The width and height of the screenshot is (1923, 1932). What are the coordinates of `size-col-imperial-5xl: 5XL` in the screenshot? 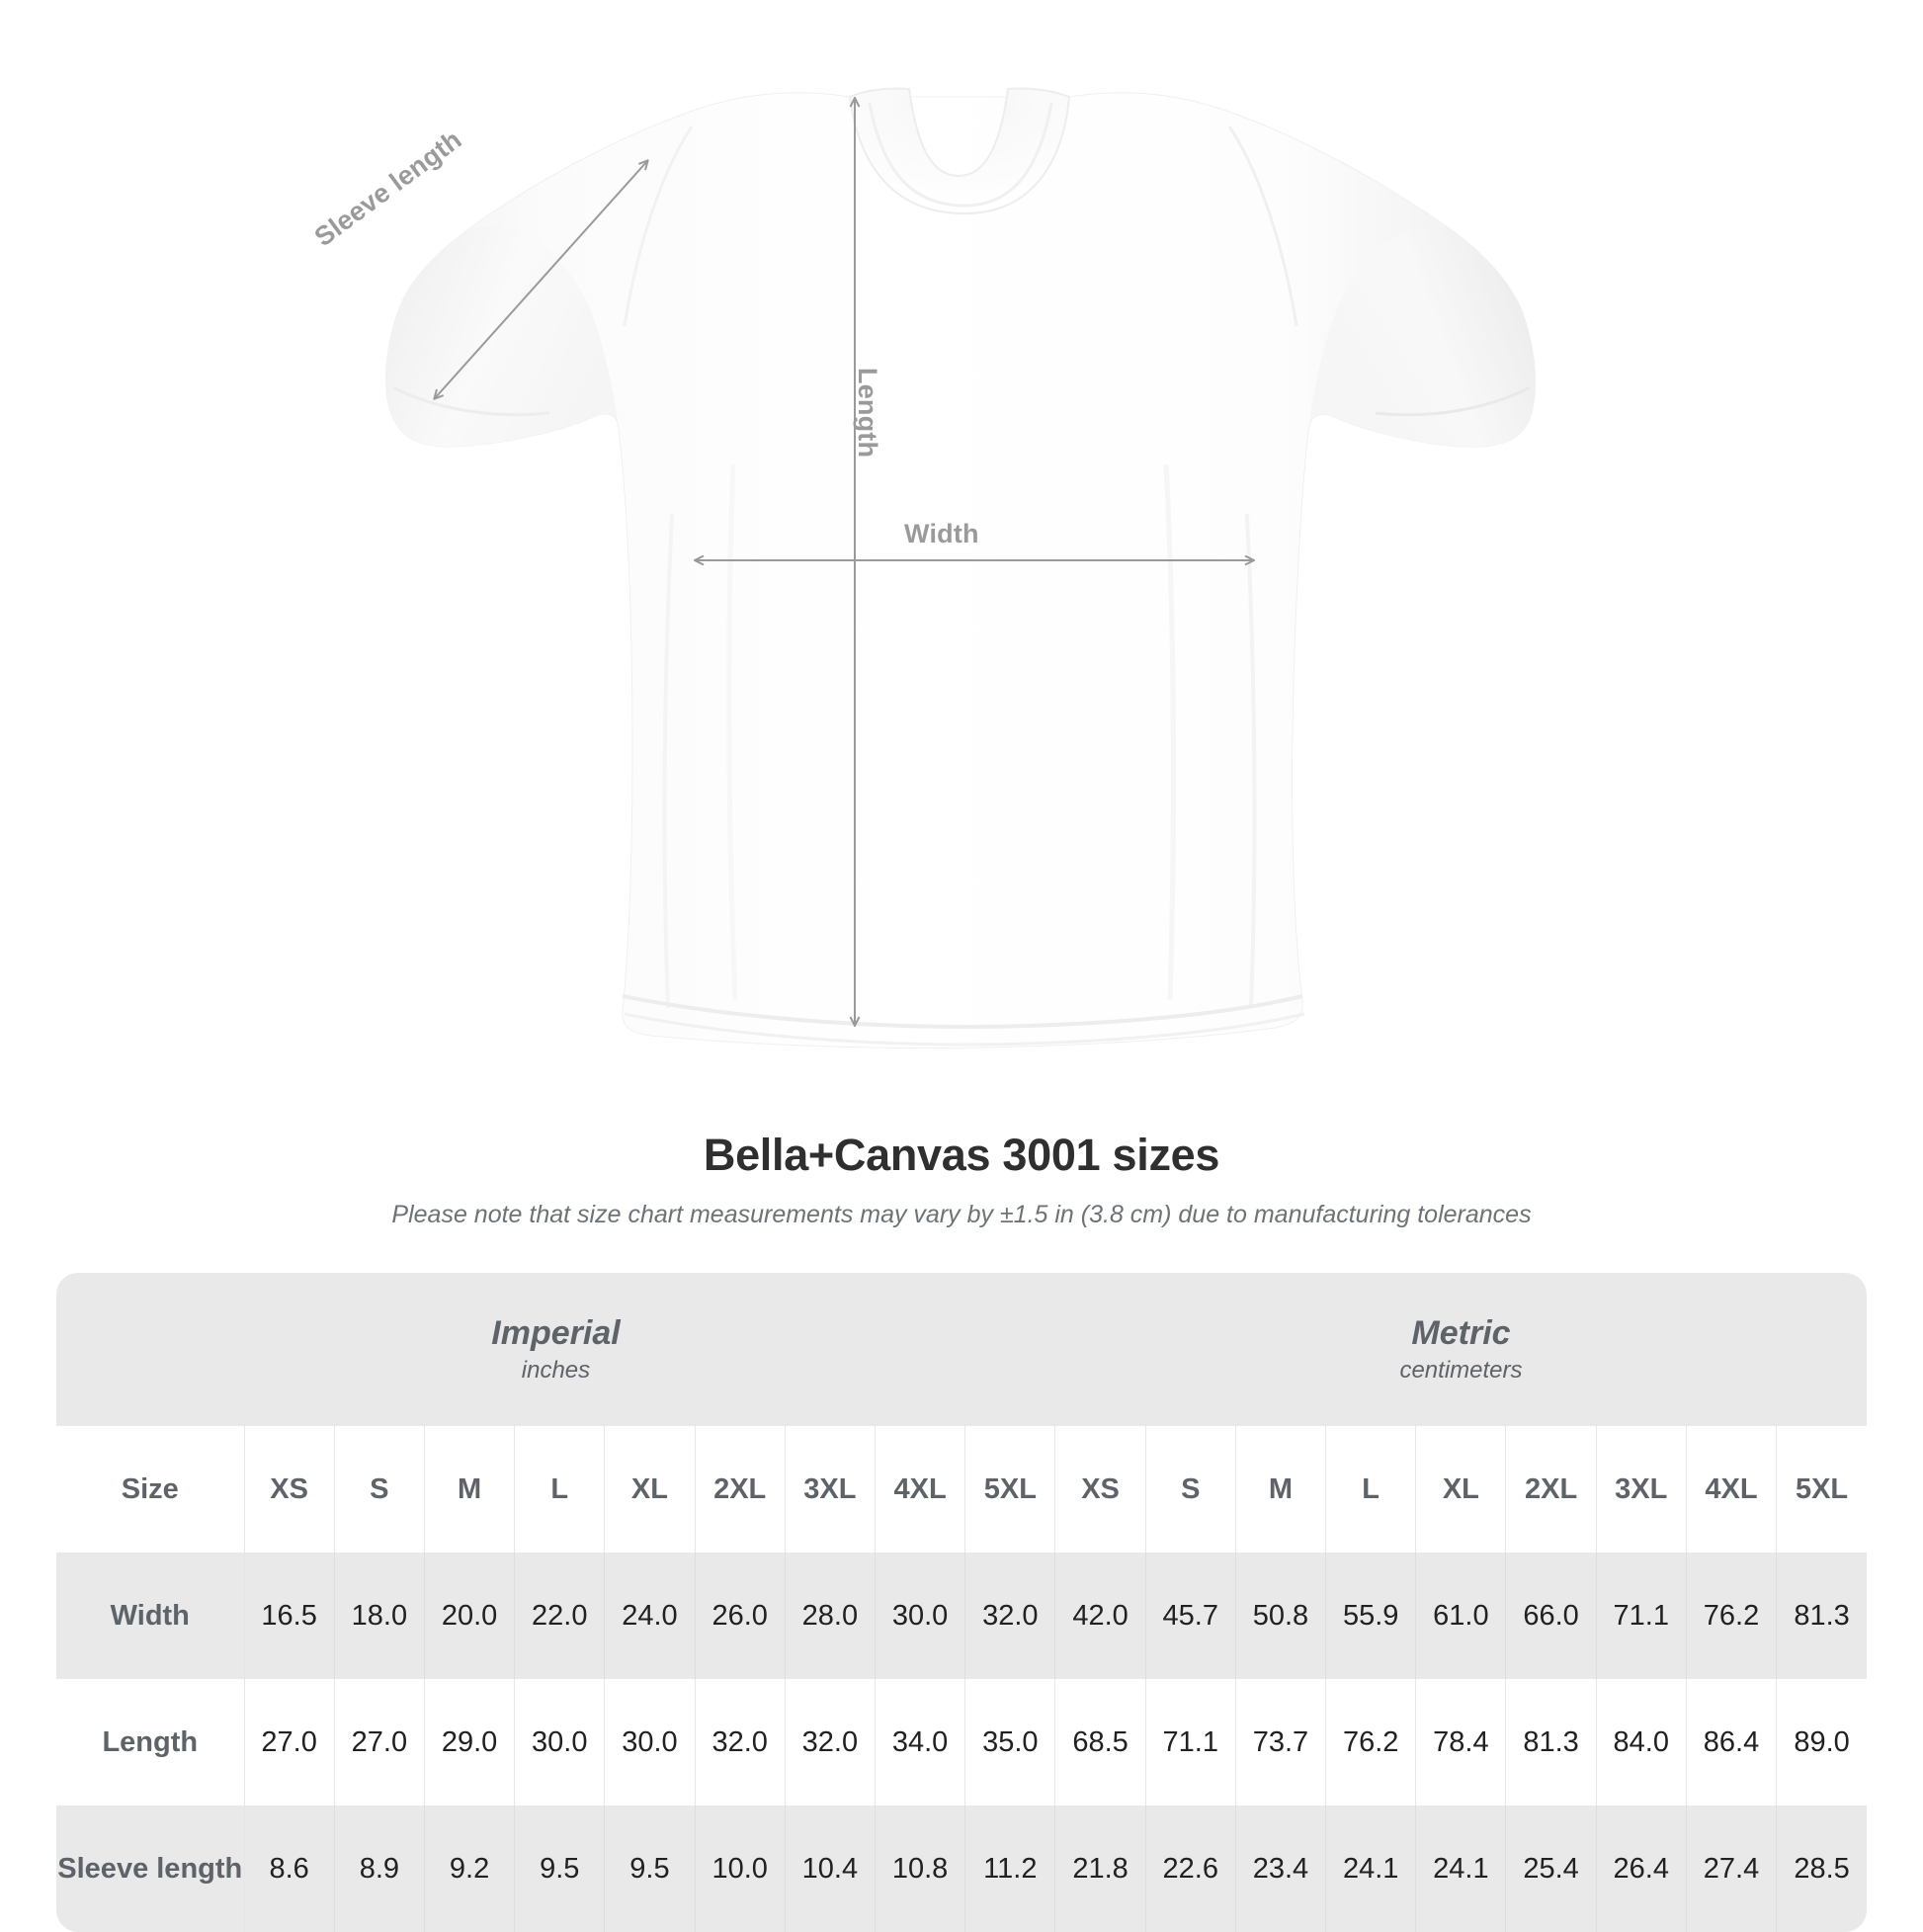 It's located at (1010, 1489).